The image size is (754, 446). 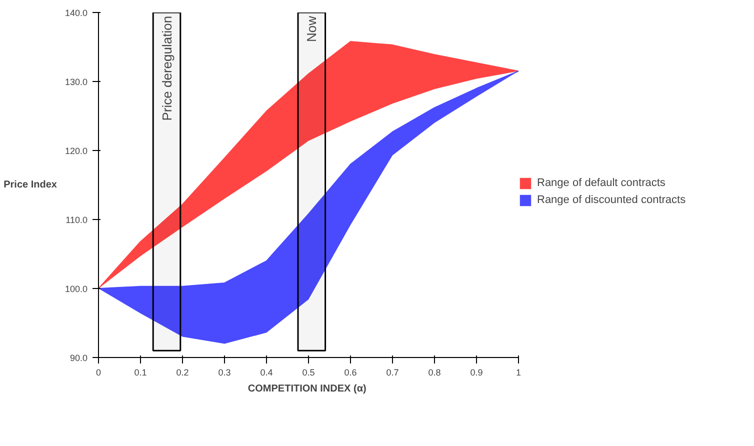 What do you see at coordinates (76, 82) in the screenshot?
I see `y-tick-label: 130.0` at bounding box center [76, 82].